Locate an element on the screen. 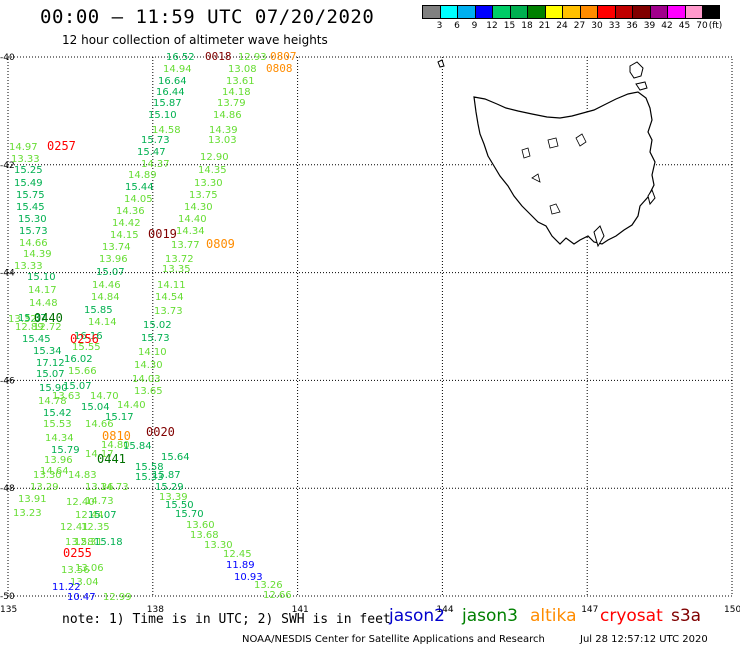 The image size is (740, 650). longitude-tick-label: 138 is located at coordinates (155, 610).